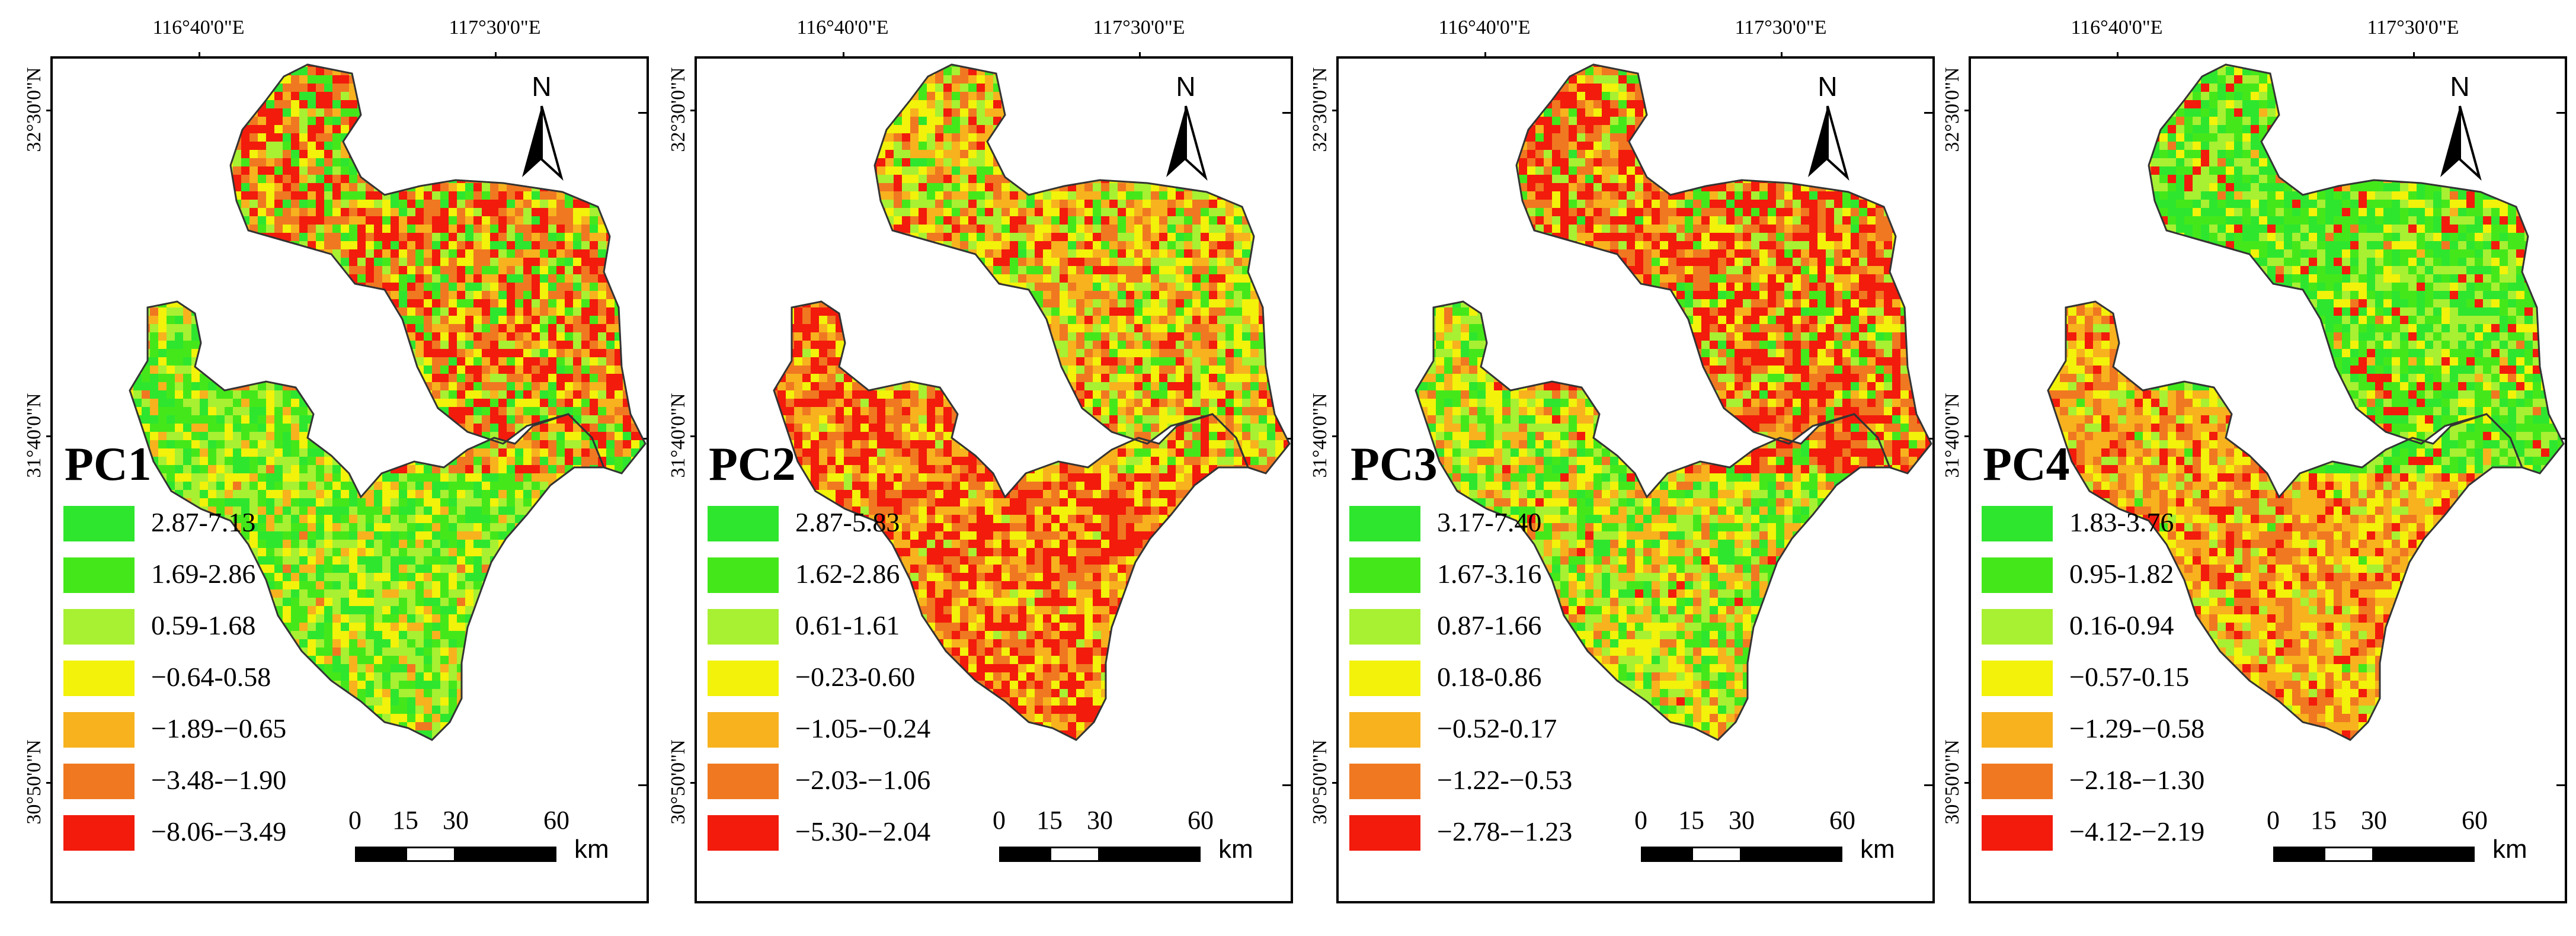 This screenshot has height=936, width=2576. I want to click on coord-lon-right: 117°30'0"E, so click(494, 28).